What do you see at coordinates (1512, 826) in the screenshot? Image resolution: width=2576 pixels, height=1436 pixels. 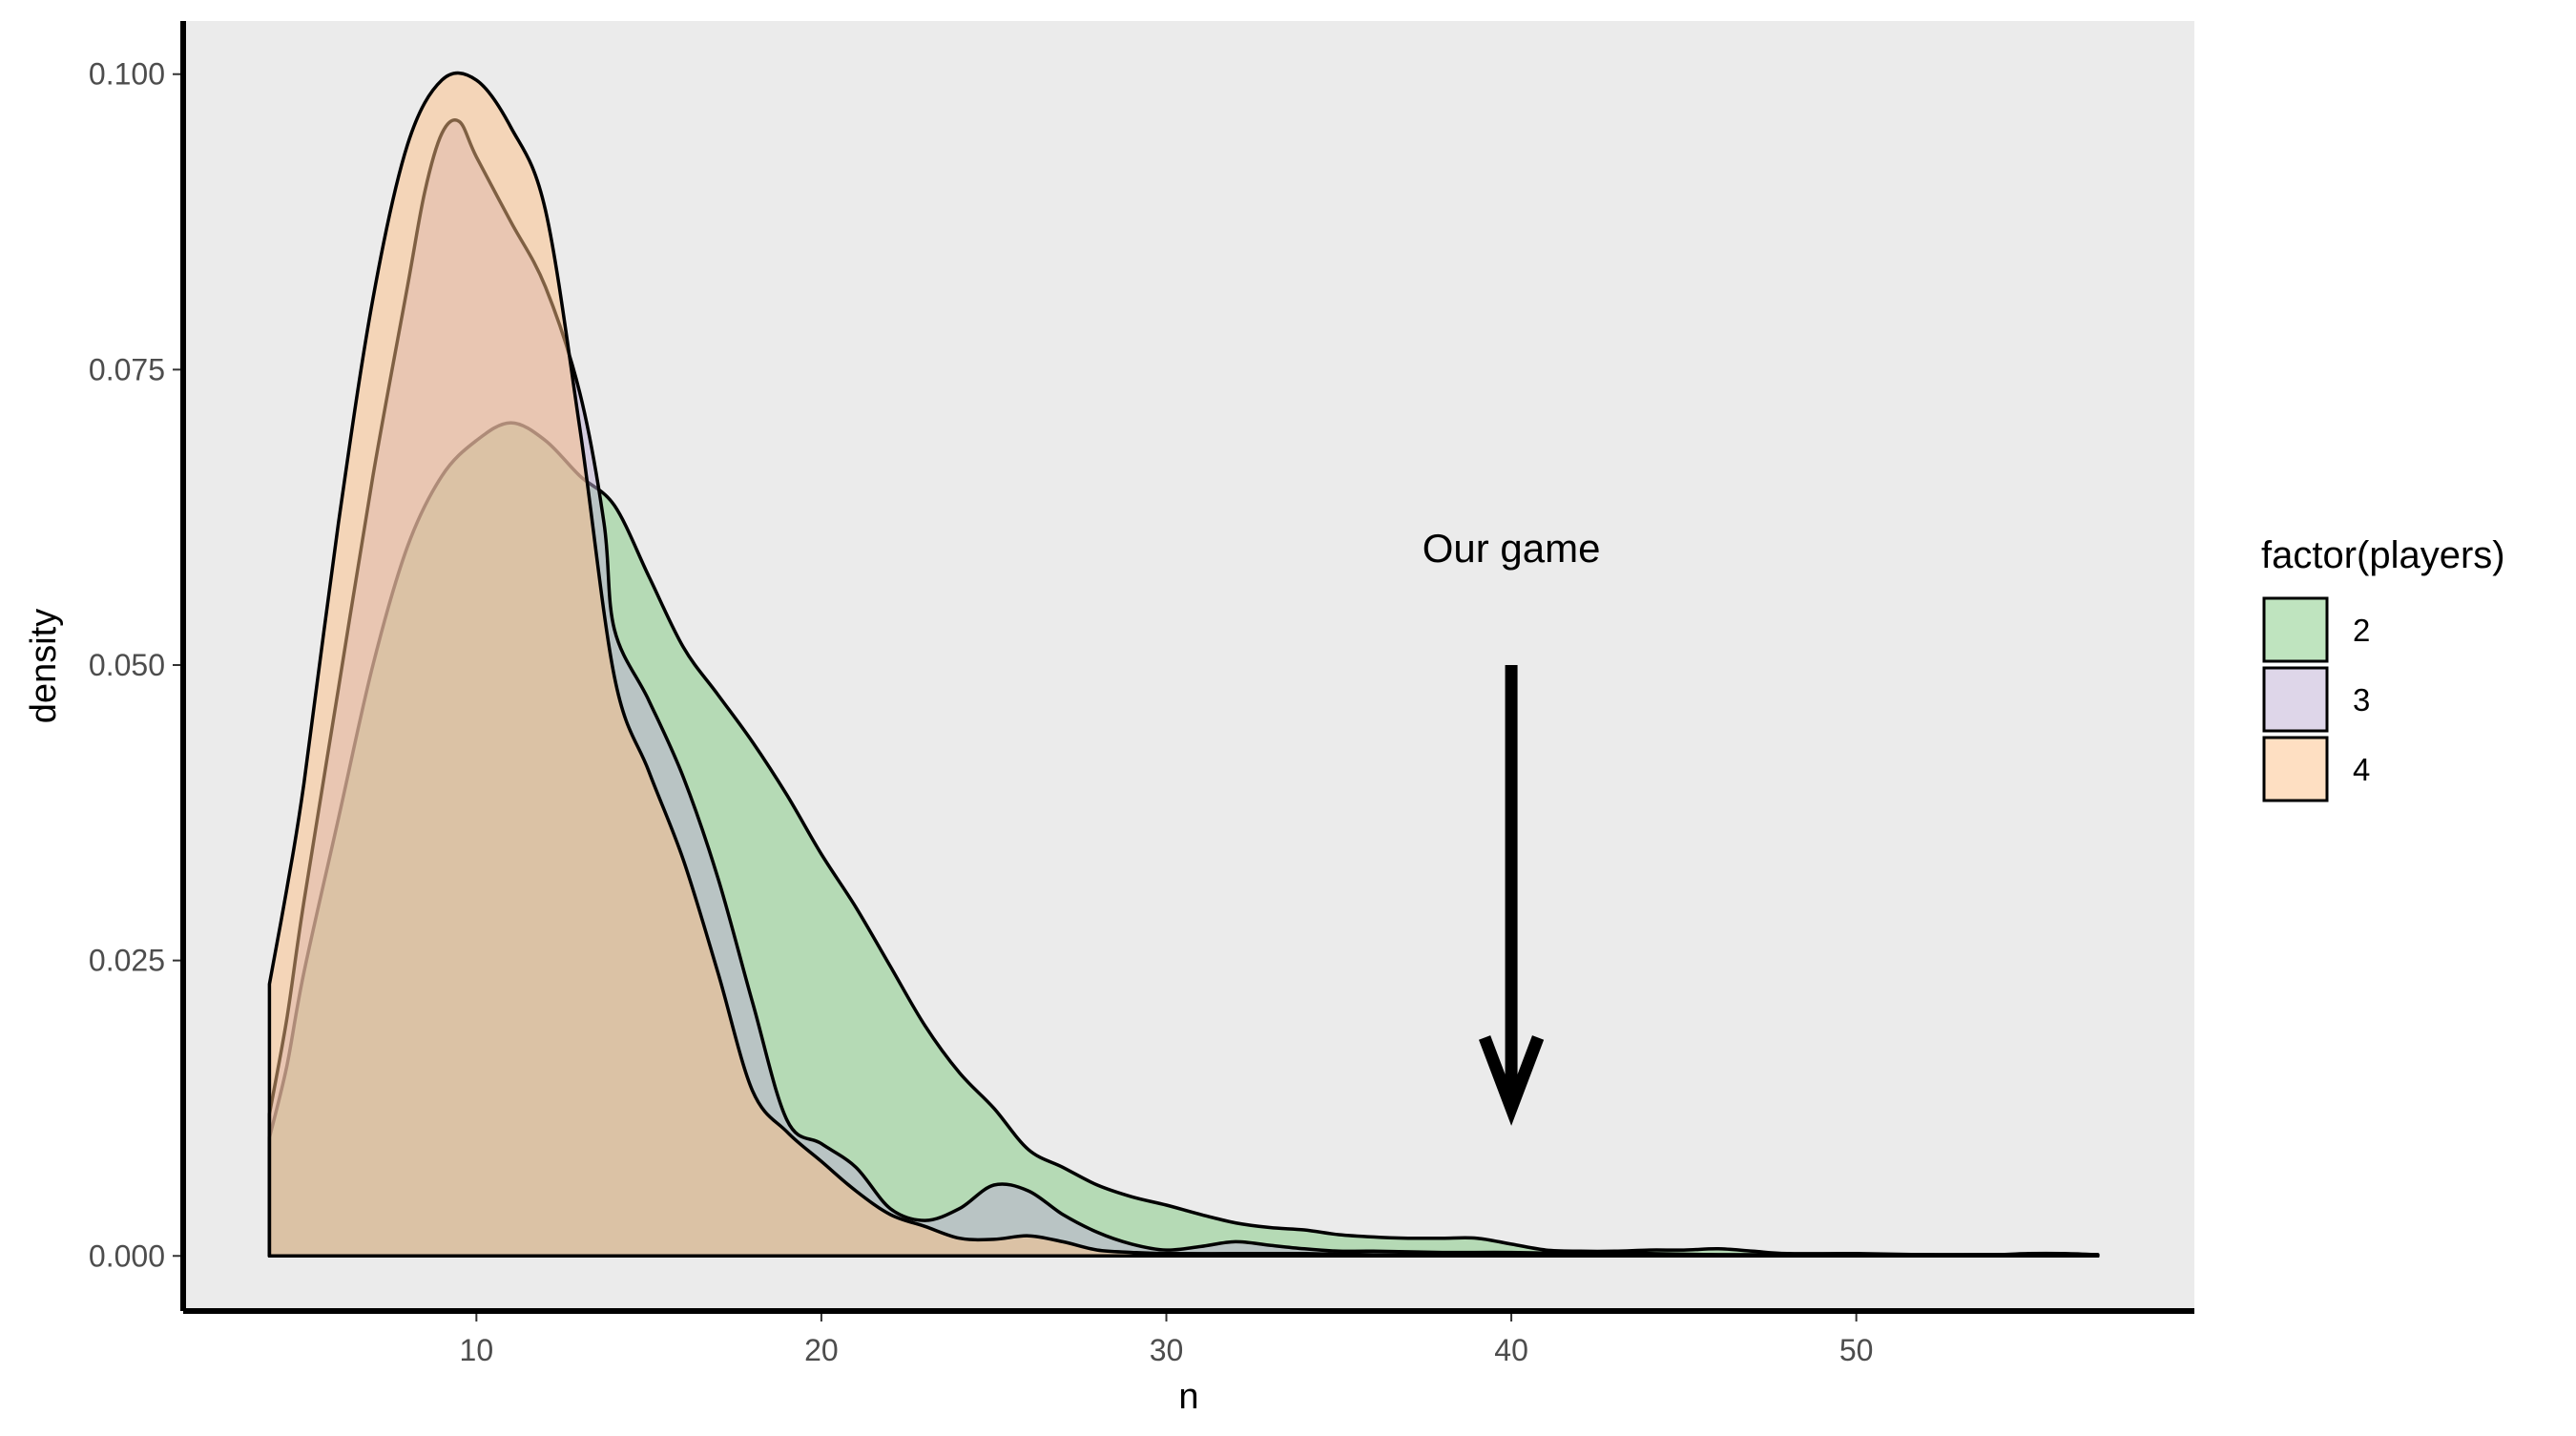 I see `annotation: Our game` at bounding box center [1512, 826].